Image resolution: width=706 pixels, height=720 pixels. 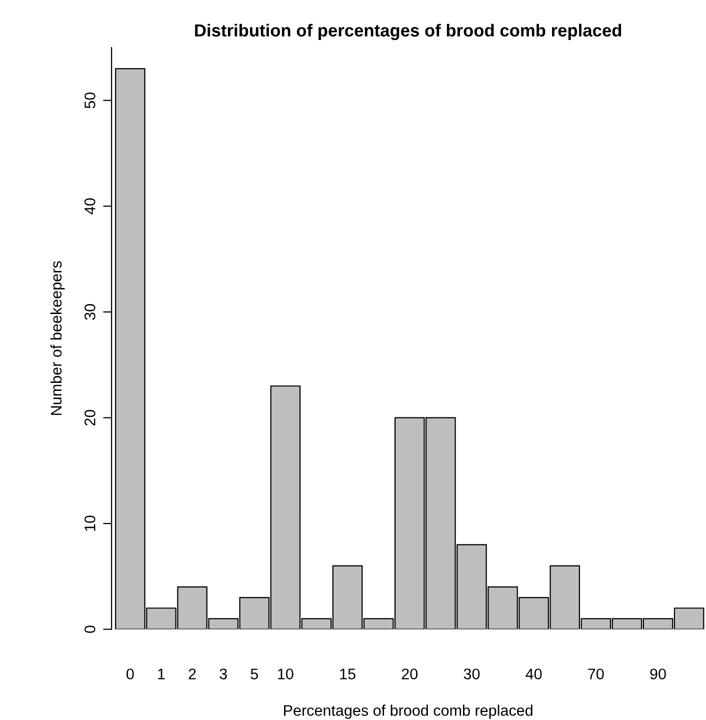 I want to click on y-axis-title: Number of beekeepers, so click(x=57, y=338).